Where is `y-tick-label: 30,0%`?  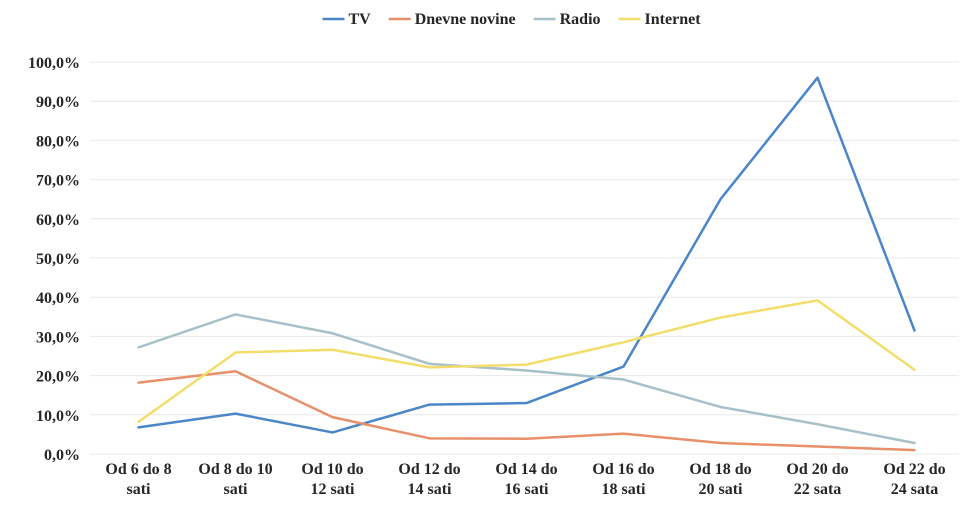
y-tick-label: 30,0% is located at coordinates (58, 337).